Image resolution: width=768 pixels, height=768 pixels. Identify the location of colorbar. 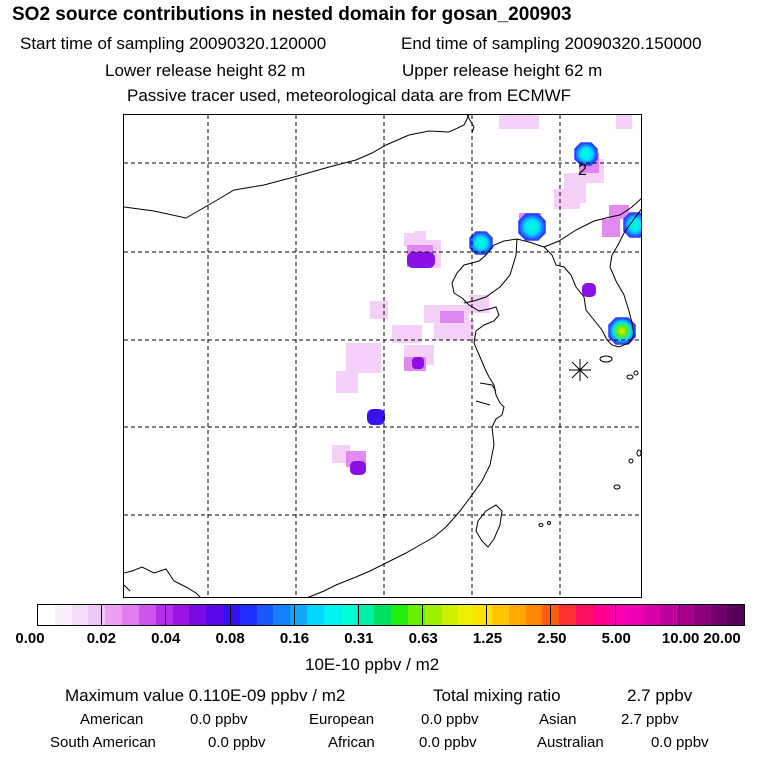
(391, 615).